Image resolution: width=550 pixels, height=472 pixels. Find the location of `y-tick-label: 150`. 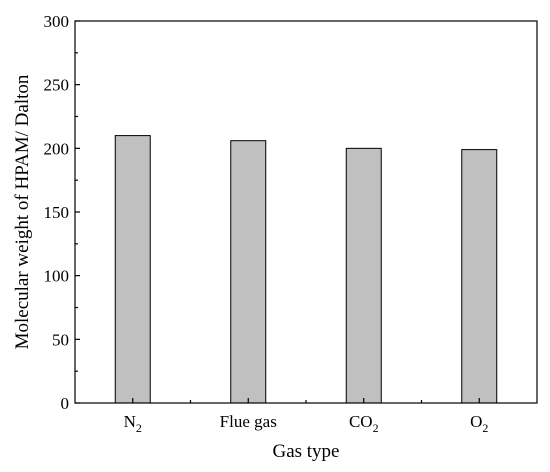

y-tick-label: 150 is located at coordinates (57, 212).